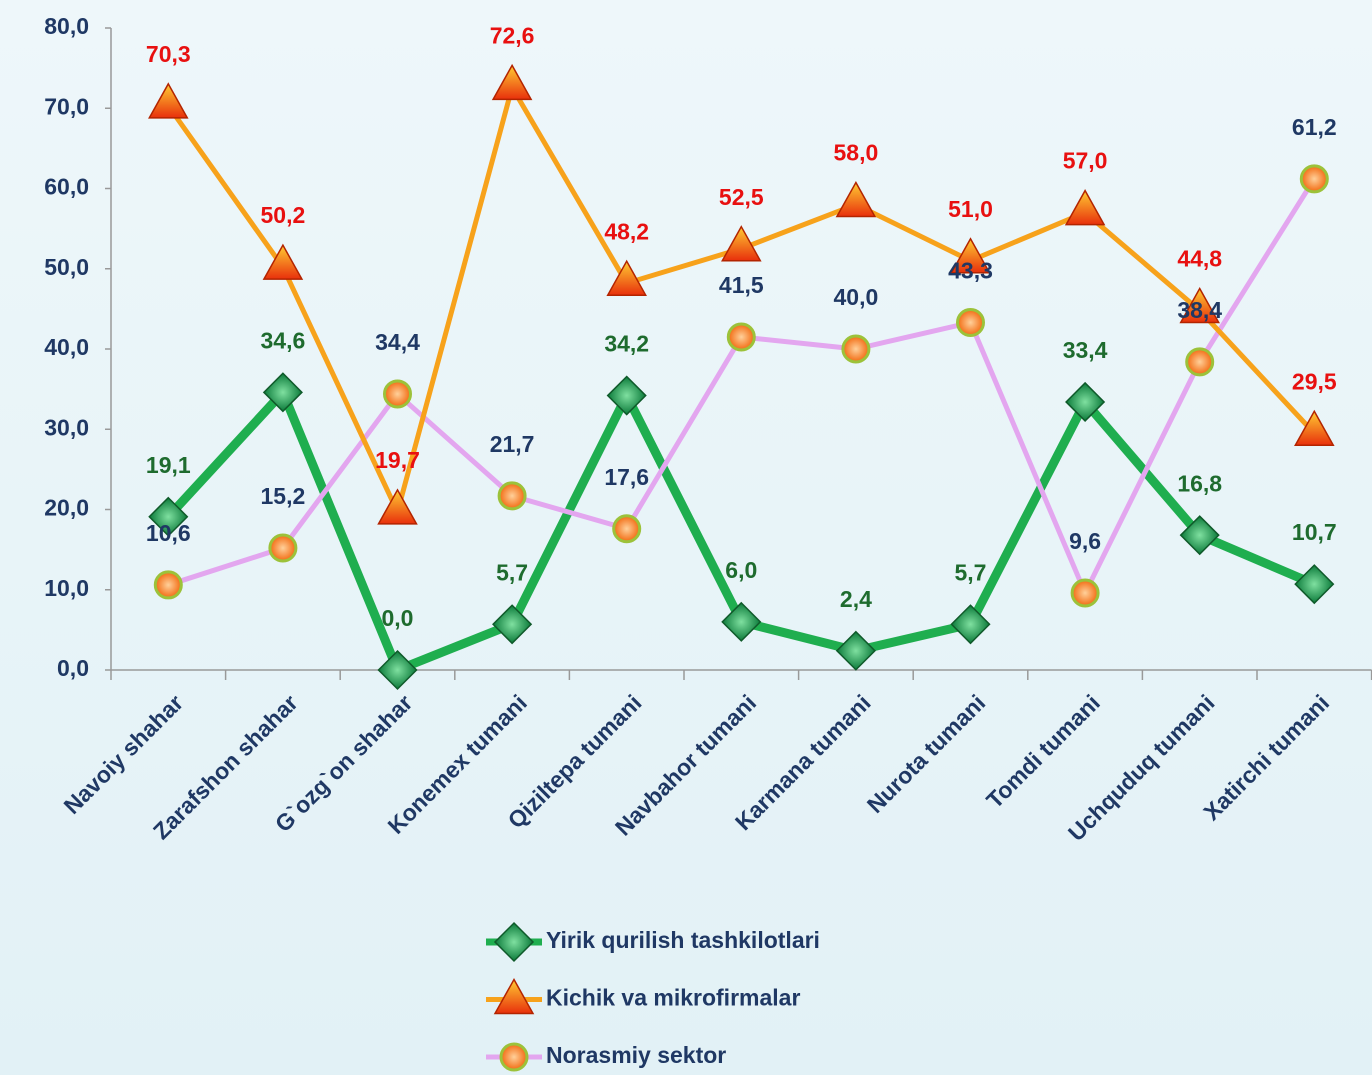 Image resolution: width=1372 pixels, height=1075 pixels. What do you see at coordinates (1085, 541) in the screenshot?
I see `data-label: 9,6` at bounding box center [1085, 541].